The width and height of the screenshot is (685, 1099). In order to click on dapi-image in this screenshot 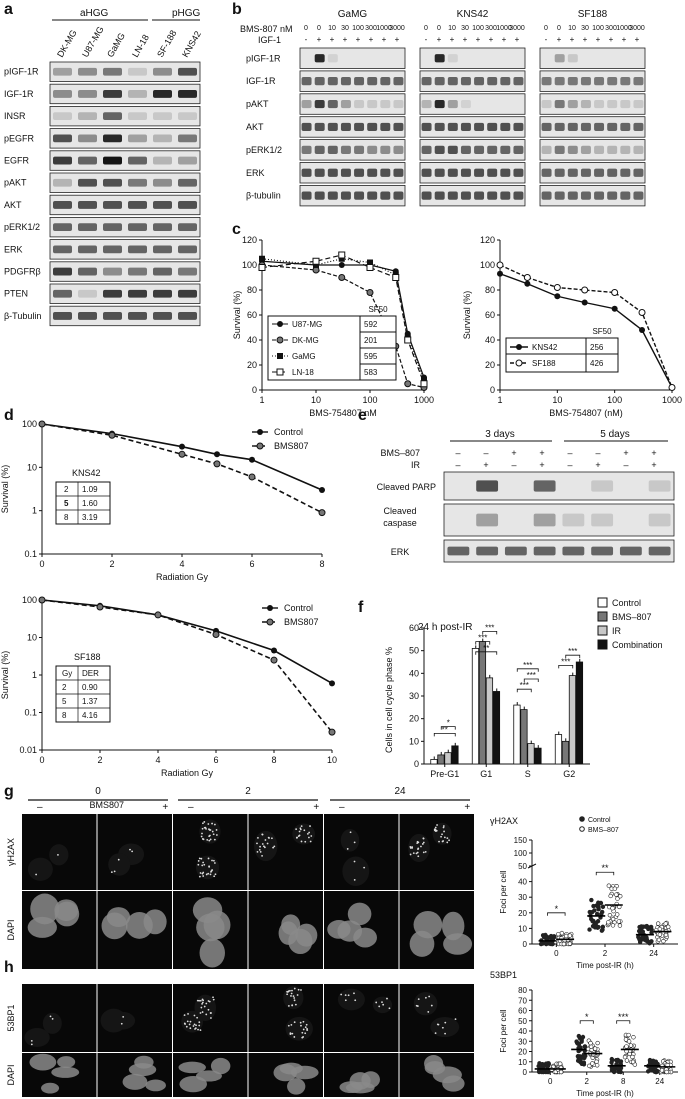, I will do `click(285, 1075)`.